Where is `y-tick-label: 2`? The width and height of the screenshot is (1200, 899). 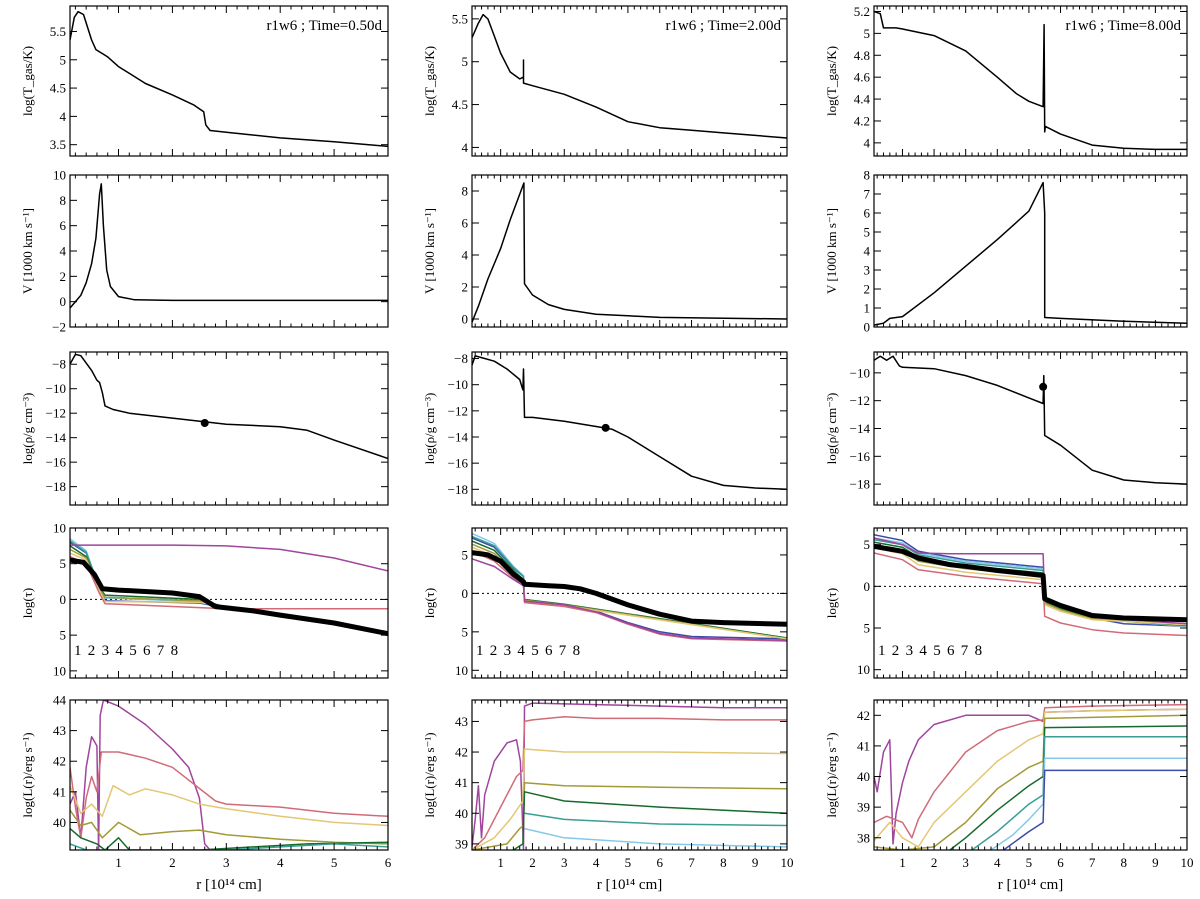 y-tick-label: 2 is located at coordinates (465, 287).